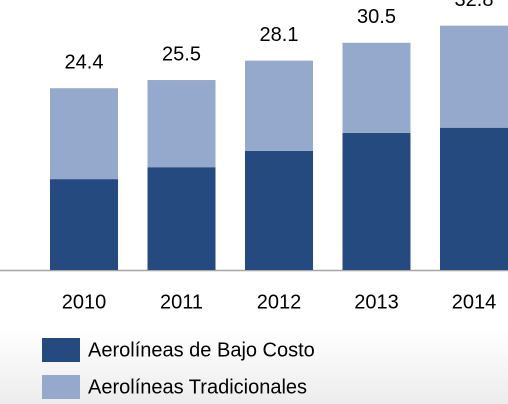  I want to click on x-tick-label: 2010, so click(84, 302).